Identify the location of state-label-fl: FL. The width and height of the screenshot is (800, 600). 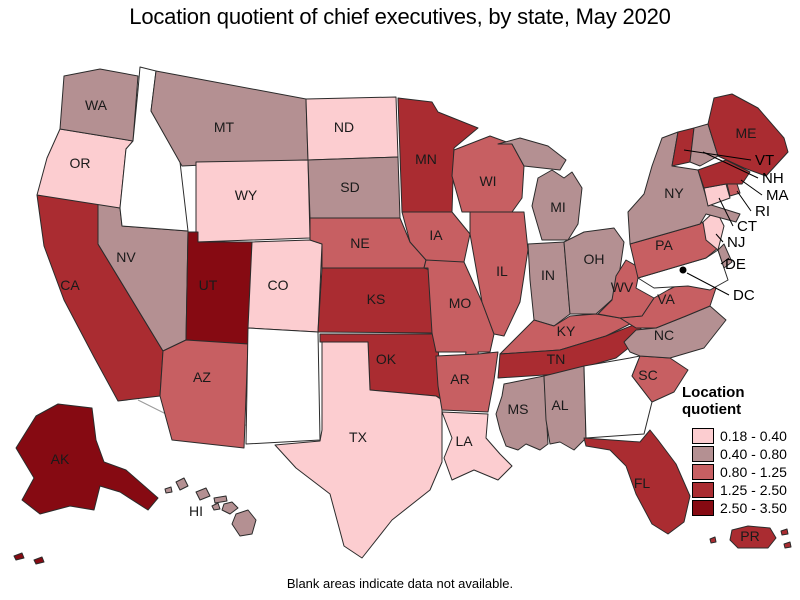
(642, 483).